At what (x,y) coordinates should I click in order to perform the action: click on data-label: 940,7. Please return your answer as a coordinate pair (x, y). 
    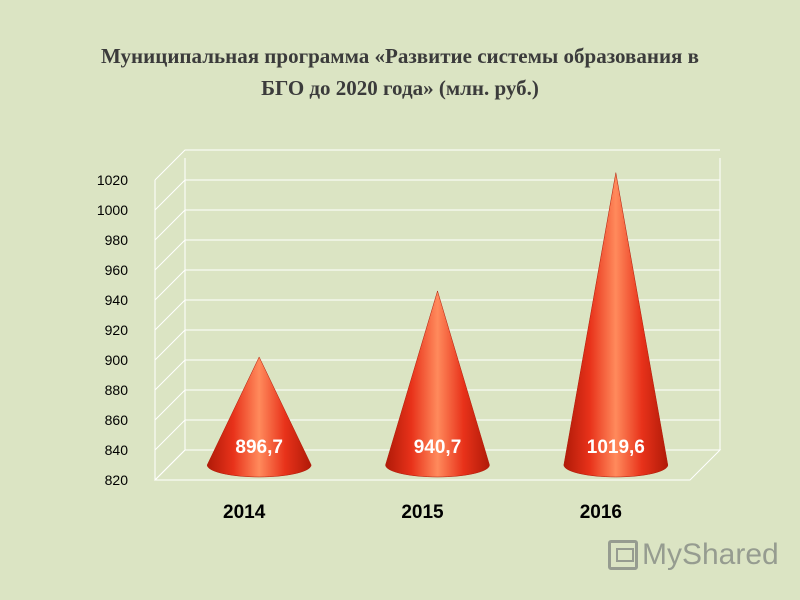
    Looking at the image, I should click on (438, 447).